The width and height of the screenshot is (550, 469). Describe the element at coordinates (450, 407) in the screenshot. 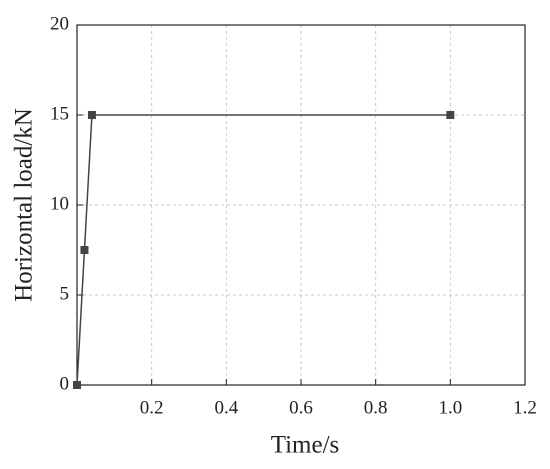

I see `x-tick-label: 1.0` at that location.